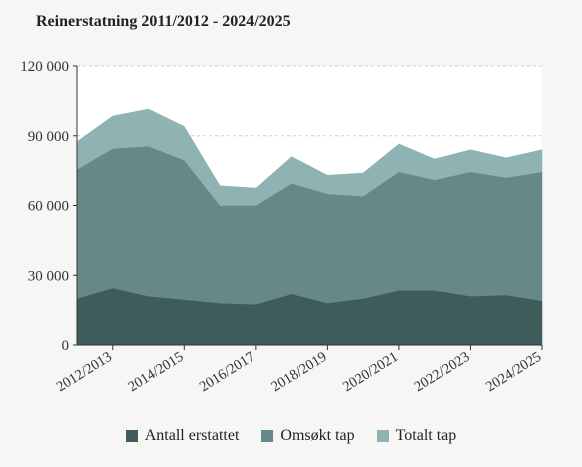  What do you see at coordinates (441, 372) in the screenshot?
I see `x-tick-label: 2022/2023` at bounding box center [441, 372].